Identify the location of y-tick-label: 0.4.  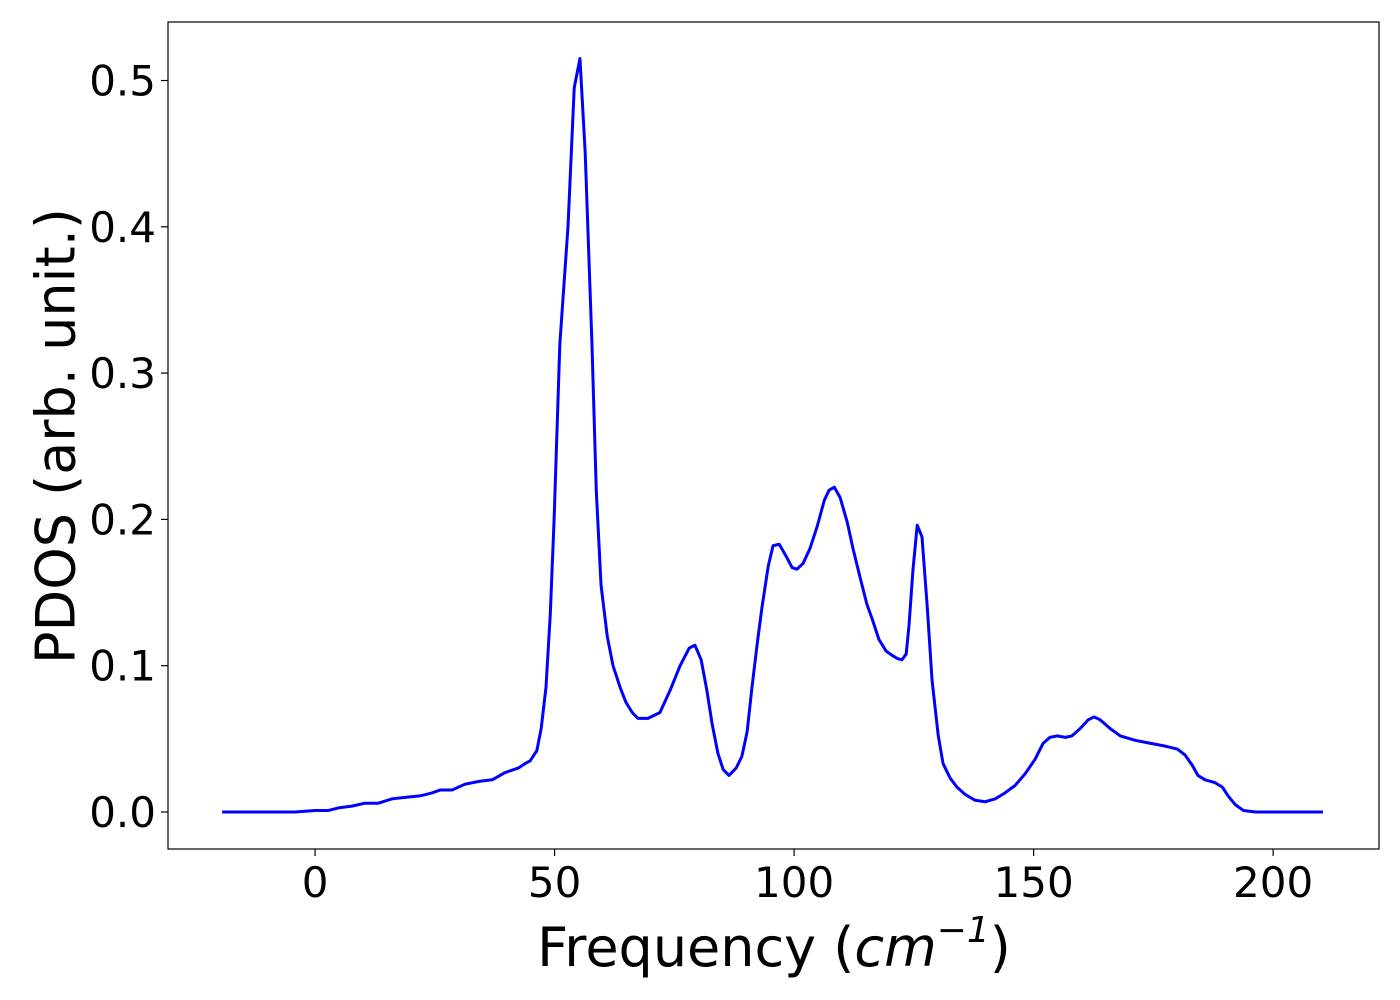
(122, 227).